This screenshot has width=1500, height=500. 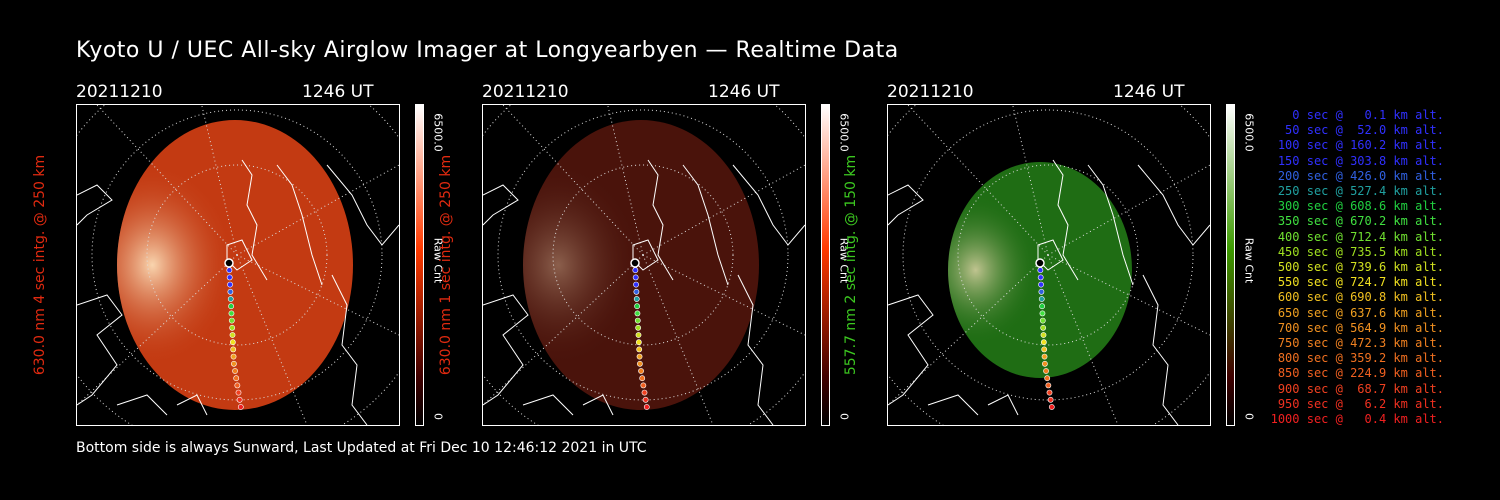 I want to click on legend-entry: 550 sec @ 724.7 km alt., so click(x=1360, y=282).